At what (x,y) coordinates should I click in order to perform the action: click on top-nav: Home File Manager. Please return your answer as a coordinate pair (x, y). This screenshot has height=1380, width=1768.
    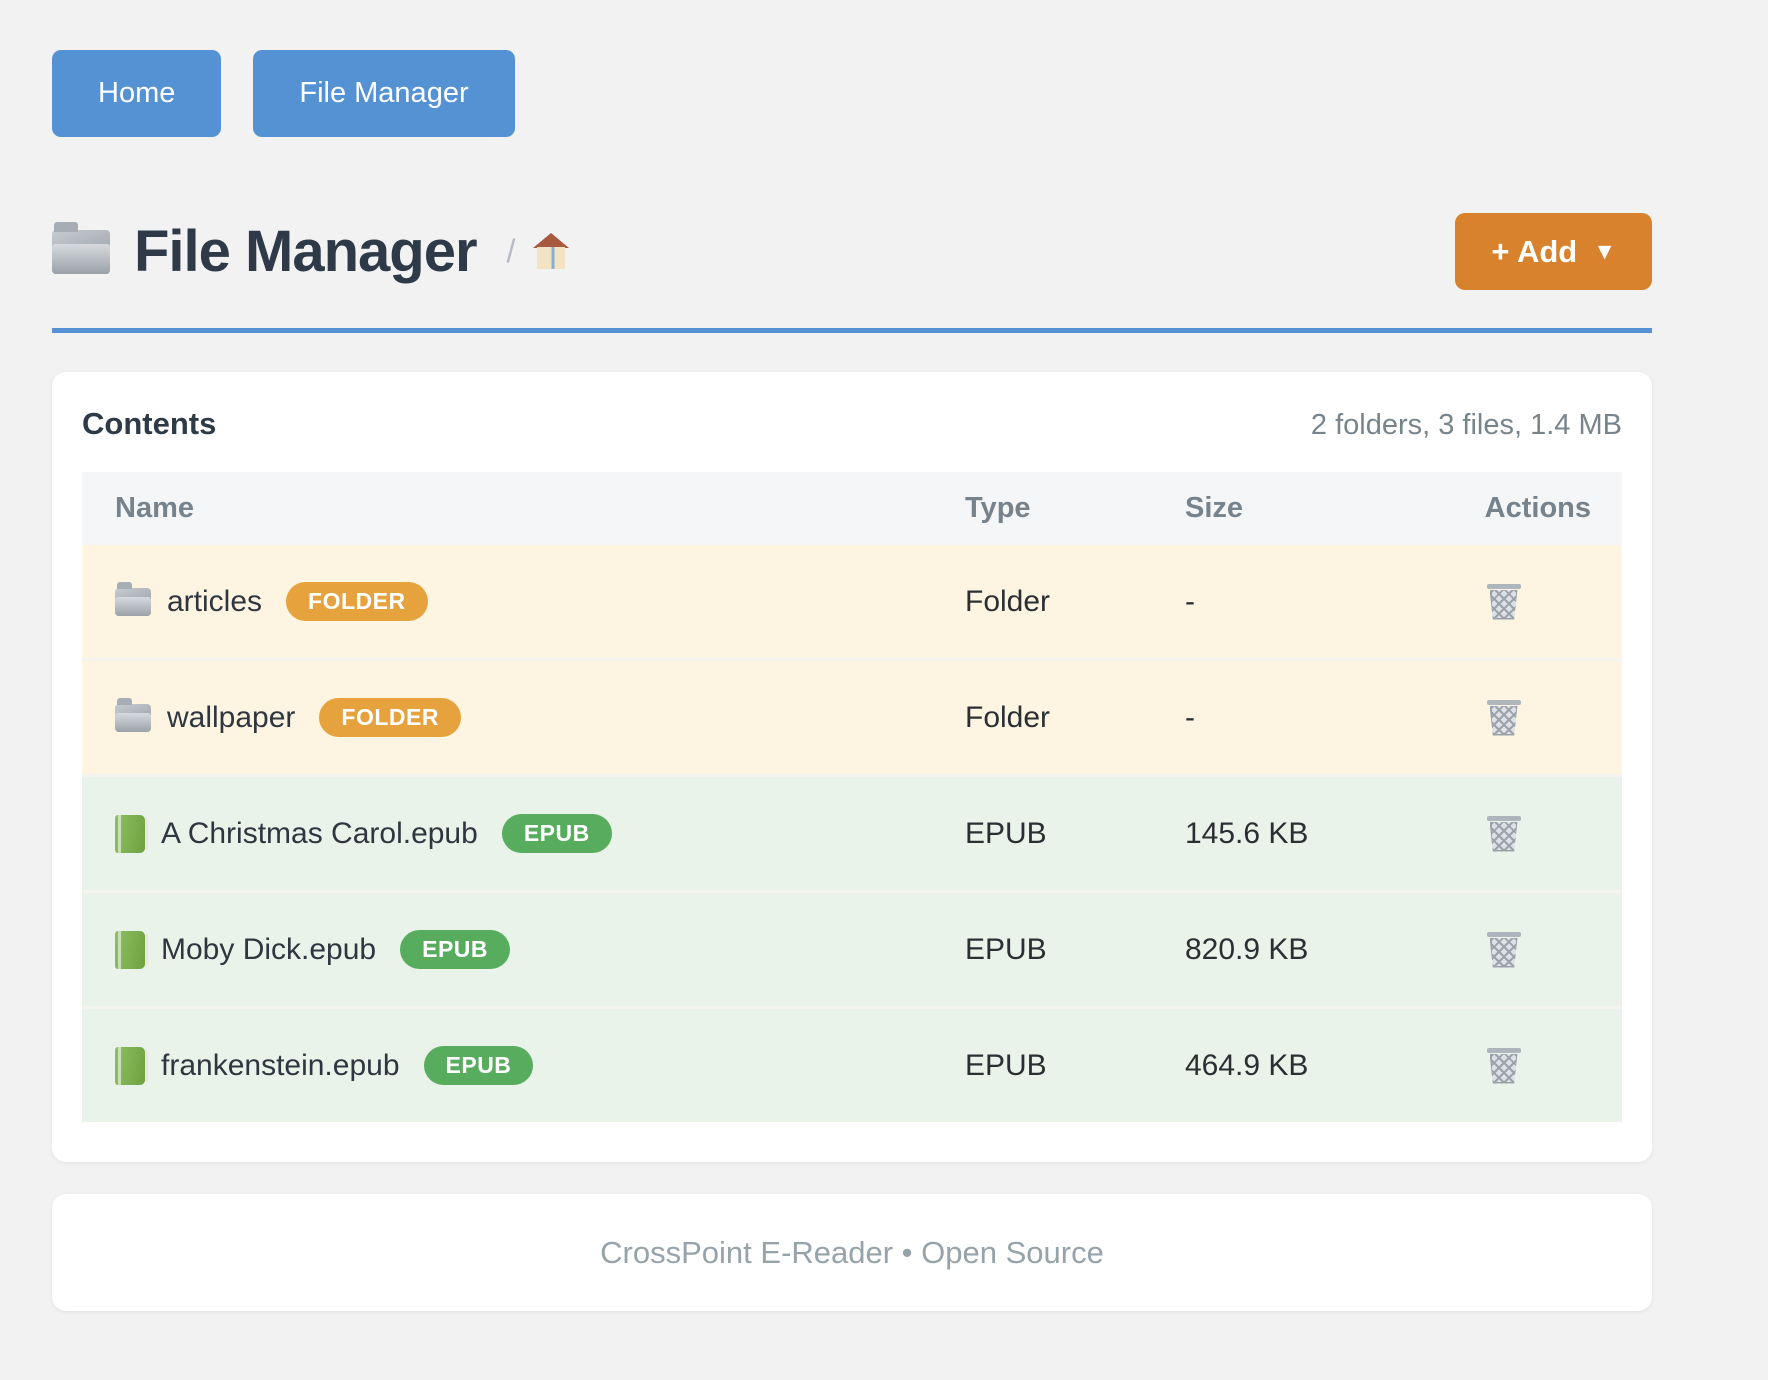
    Looking at the image, I should click on (852, 68).